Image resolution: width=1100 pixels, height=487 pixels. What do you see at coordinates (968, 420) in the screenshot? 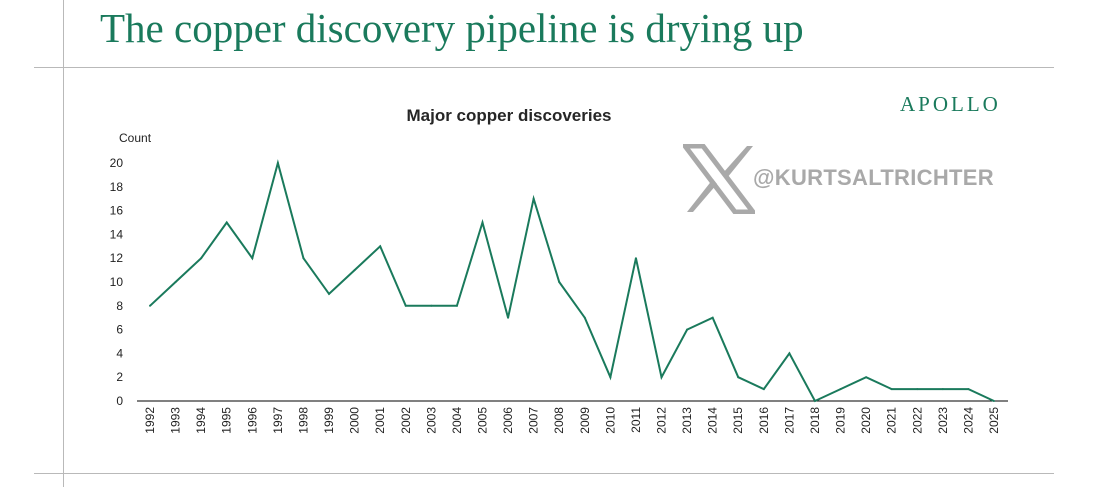
I see `x-tick-label: 2024` at bounding box center [968, 420].